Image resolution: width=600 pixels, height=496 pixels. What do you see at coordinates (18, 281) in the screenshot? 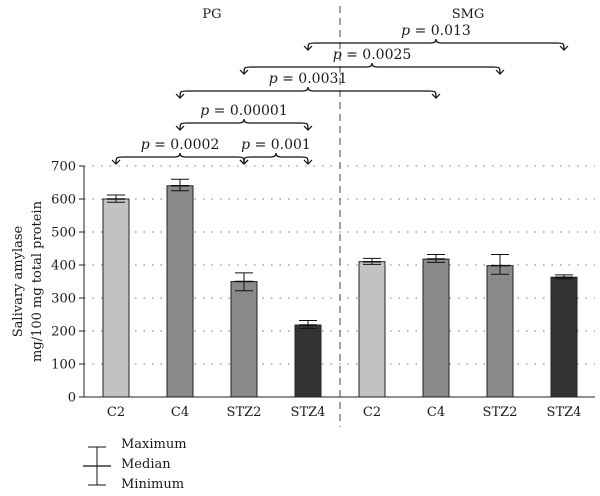
I see `y-axis-label-line-1: Salivary amylase` at bounding box center [18, 281].